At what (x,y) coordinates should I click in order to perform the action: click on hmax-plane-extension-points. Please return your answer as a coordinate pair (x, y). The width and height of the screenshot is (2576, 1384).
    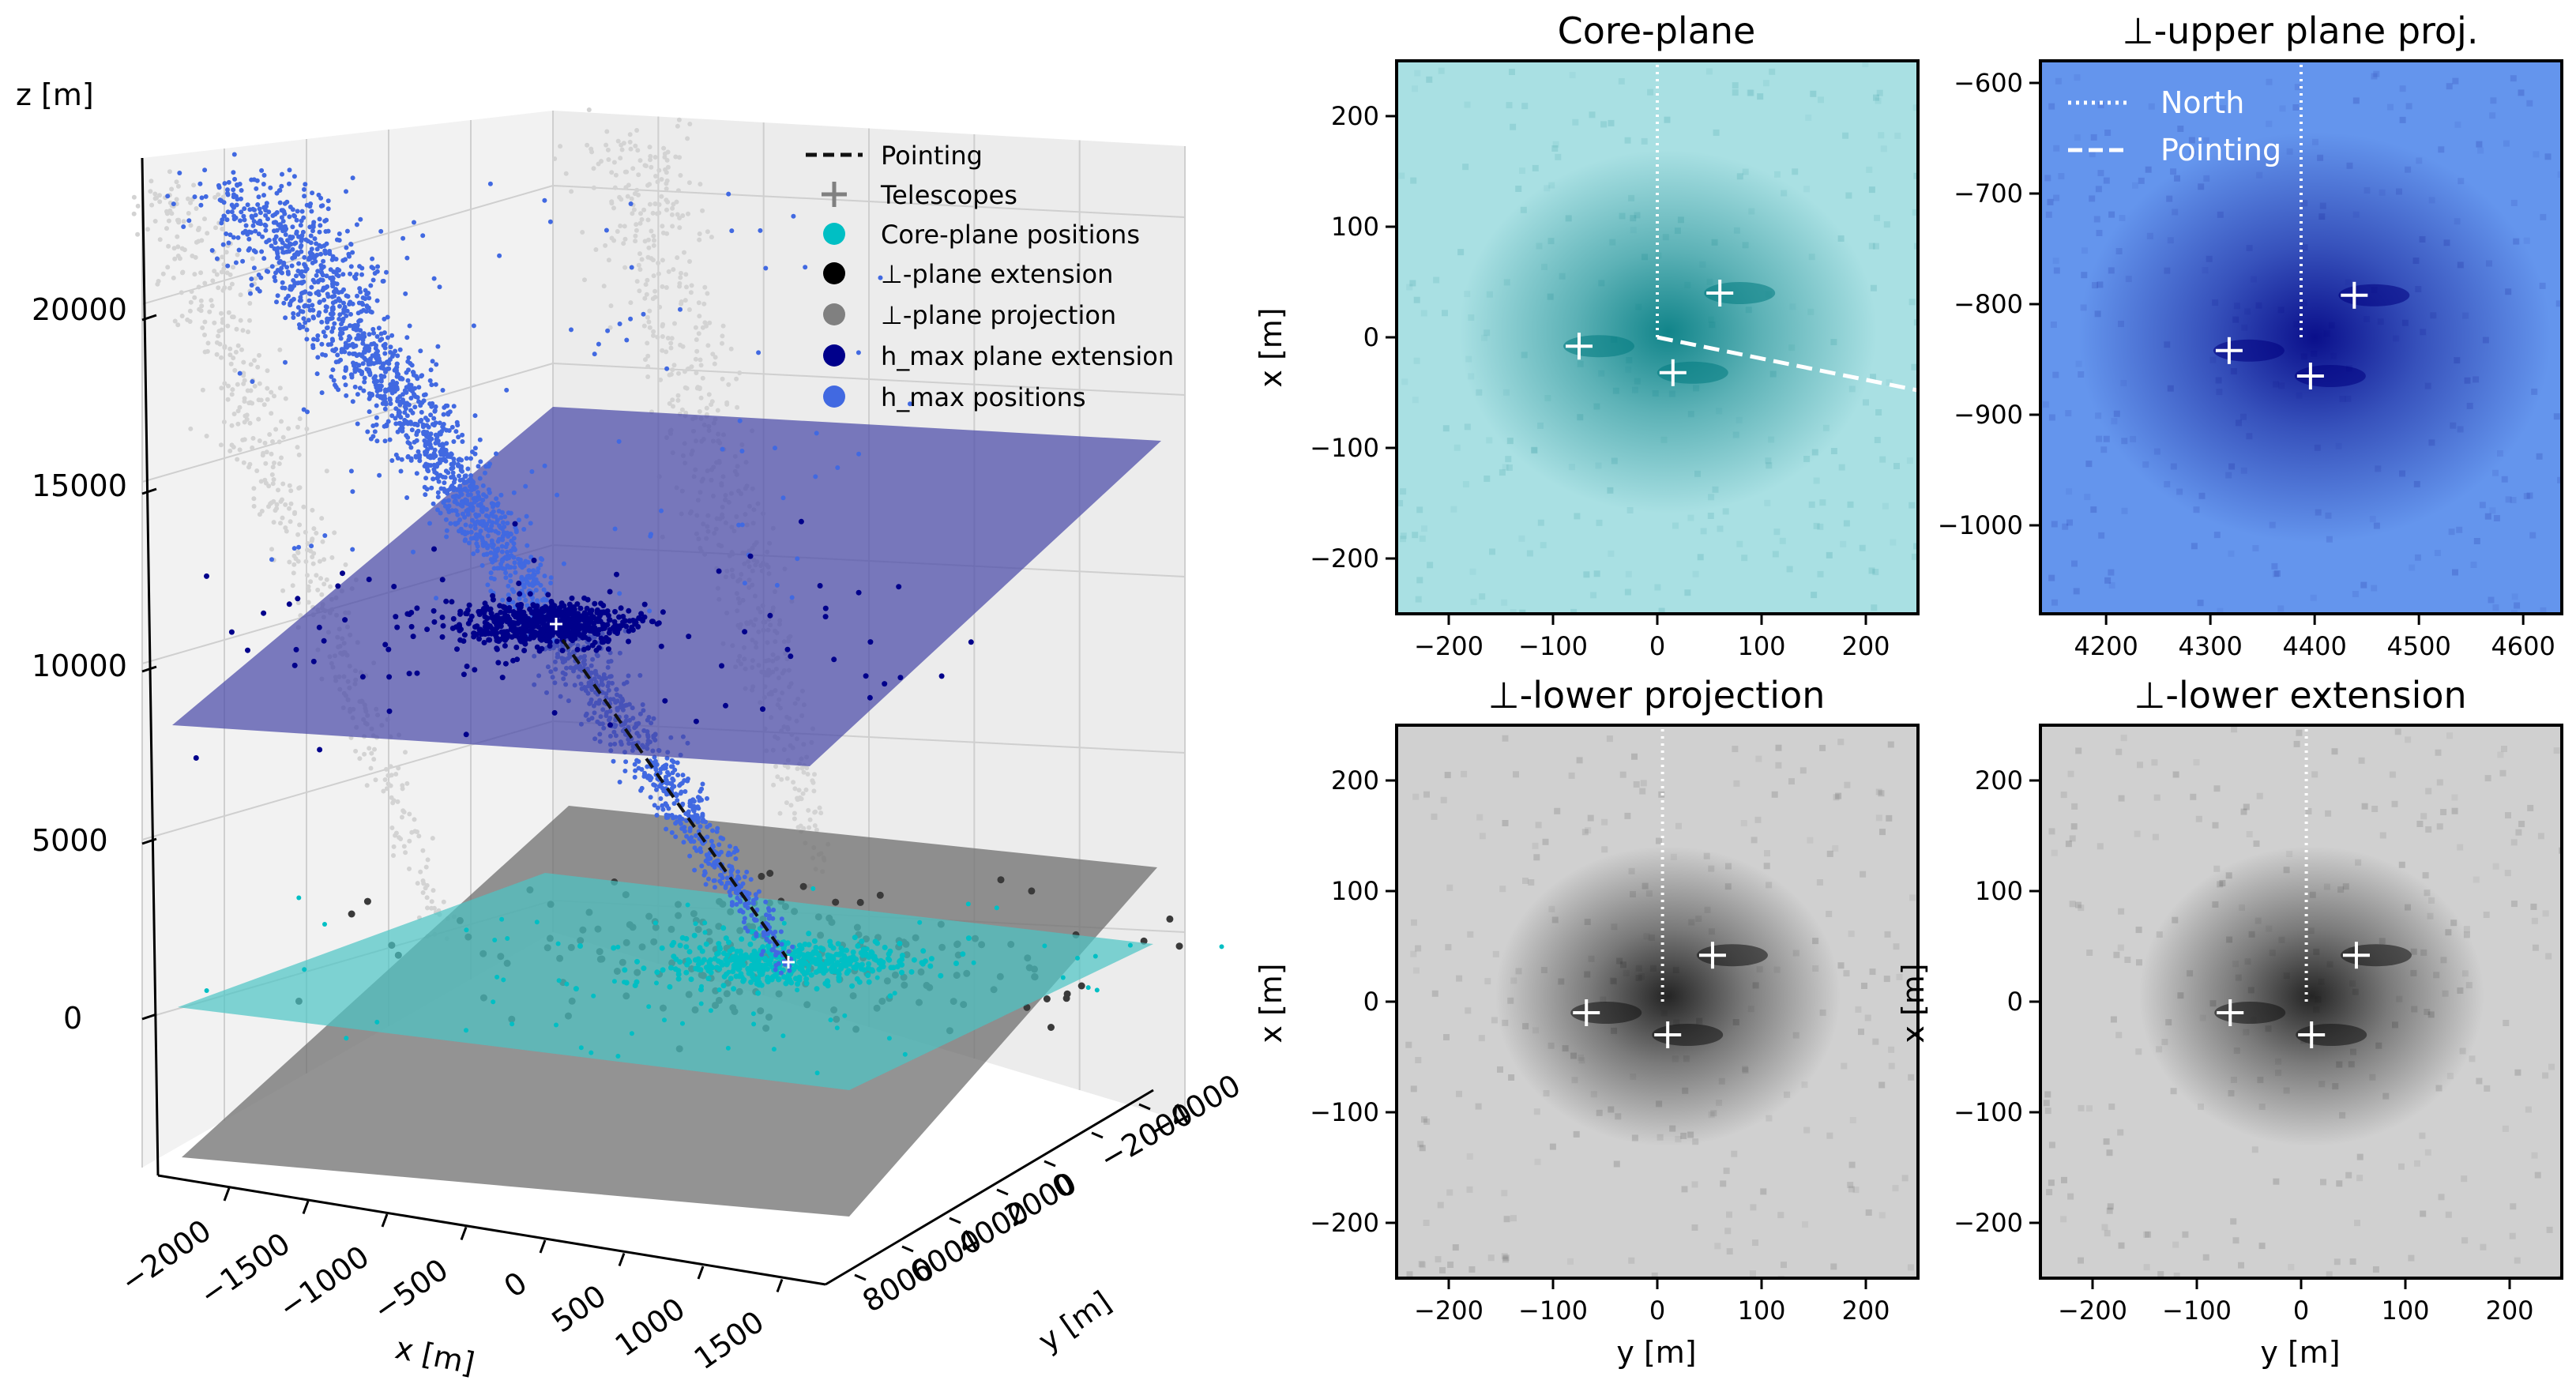
    Looking at the image, I should click on (583, 639).